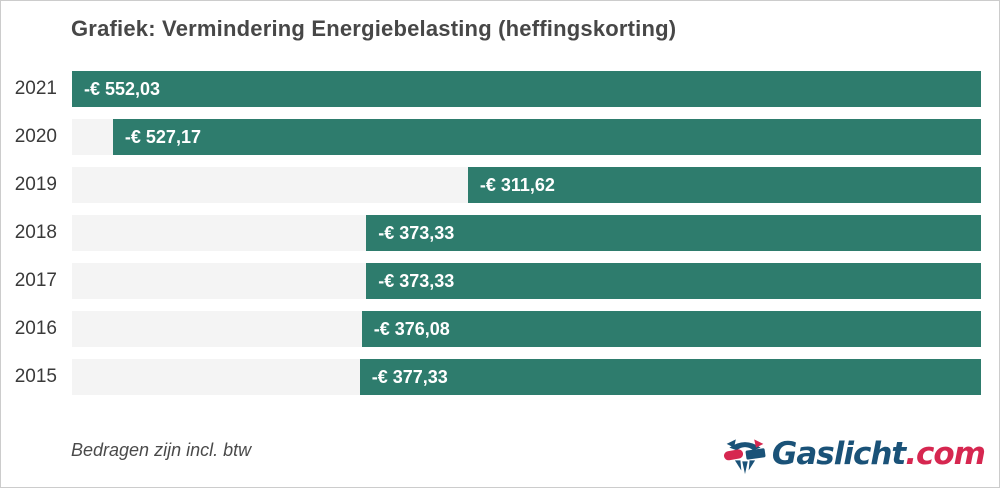 Image resolution: width=1000 pixels, height=488 pixels. What do you see at coordinates (546, 137) in the screenshot?
I see `bar-segment: -€ 527,17` at bounding box center [546, 137].